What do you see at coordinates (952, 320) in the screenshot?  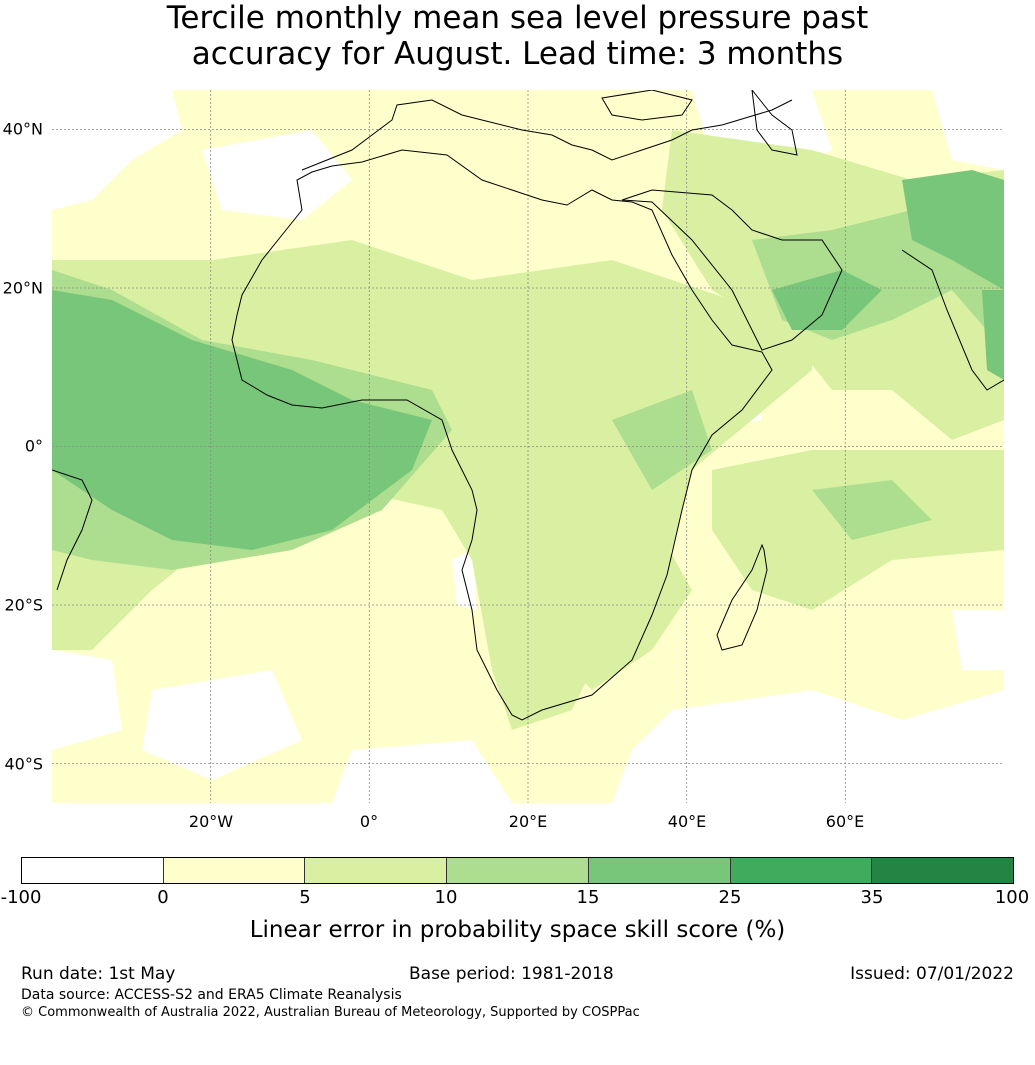 I see `india-coastline` at bounding box center [952, 320].